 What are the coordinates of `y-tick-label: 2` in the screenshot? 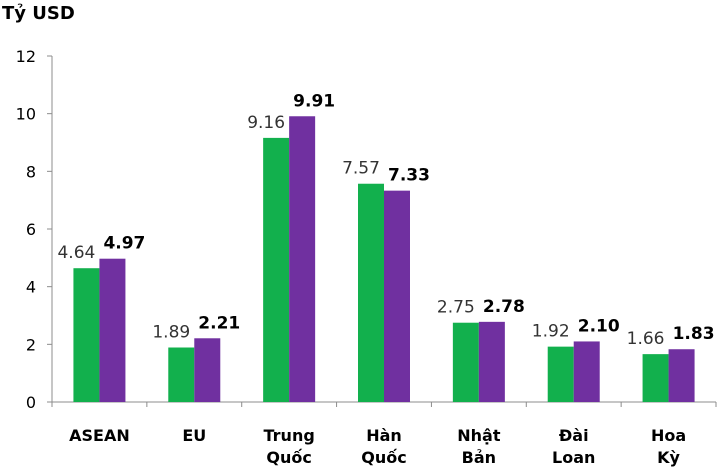 It's located at (31, 344).